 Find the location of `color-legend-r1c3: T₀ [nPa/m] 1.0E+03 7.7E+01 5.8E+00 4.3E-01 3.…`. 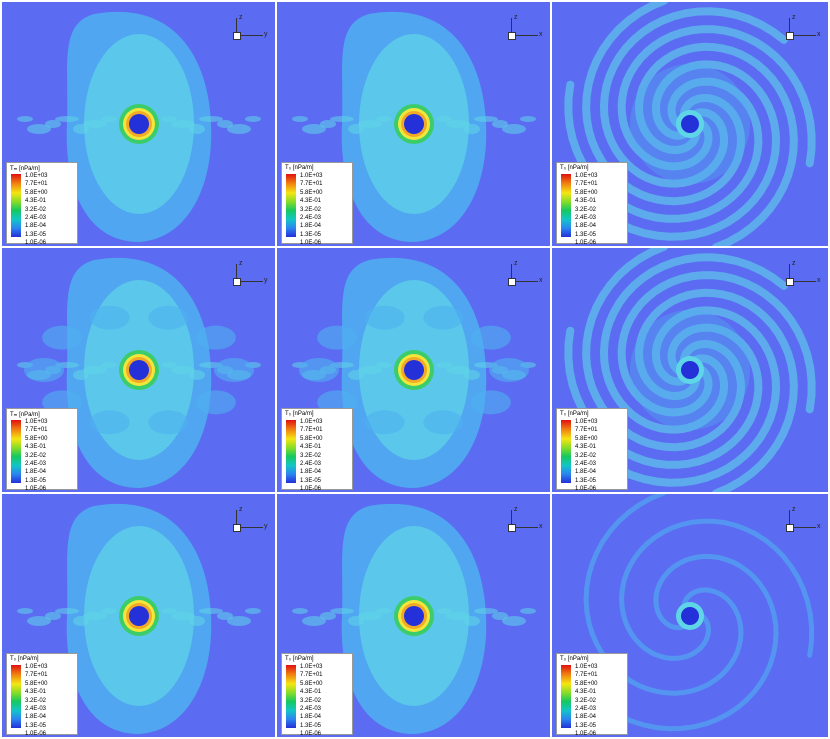

color-legend-r1c3: T₀ [nPa/m] 1.0E+03 7.7E+01 5.8E+00 4.3E-01 3.… is located at coordinates (592, 204).